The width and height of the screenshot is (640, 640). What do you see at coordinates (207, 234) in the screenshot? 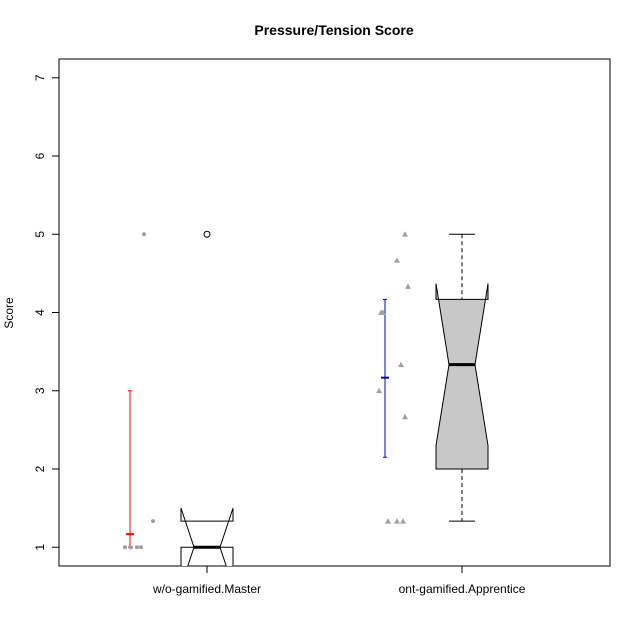
I see `box-outlier` at bounding box center [207, 234].